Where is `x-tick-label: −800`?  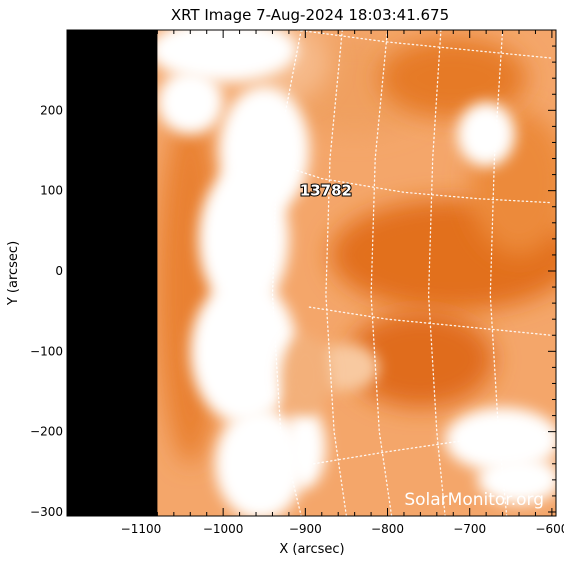
x-tick-label: −800 is located at coordinates (387, 529).